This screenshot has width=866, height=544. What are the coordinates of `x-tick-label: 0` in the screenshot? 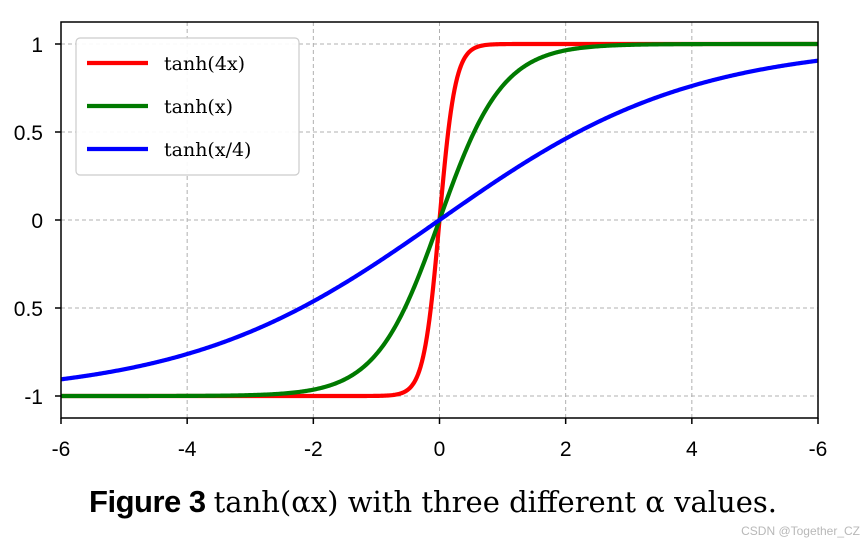 It's located at (440, 449).